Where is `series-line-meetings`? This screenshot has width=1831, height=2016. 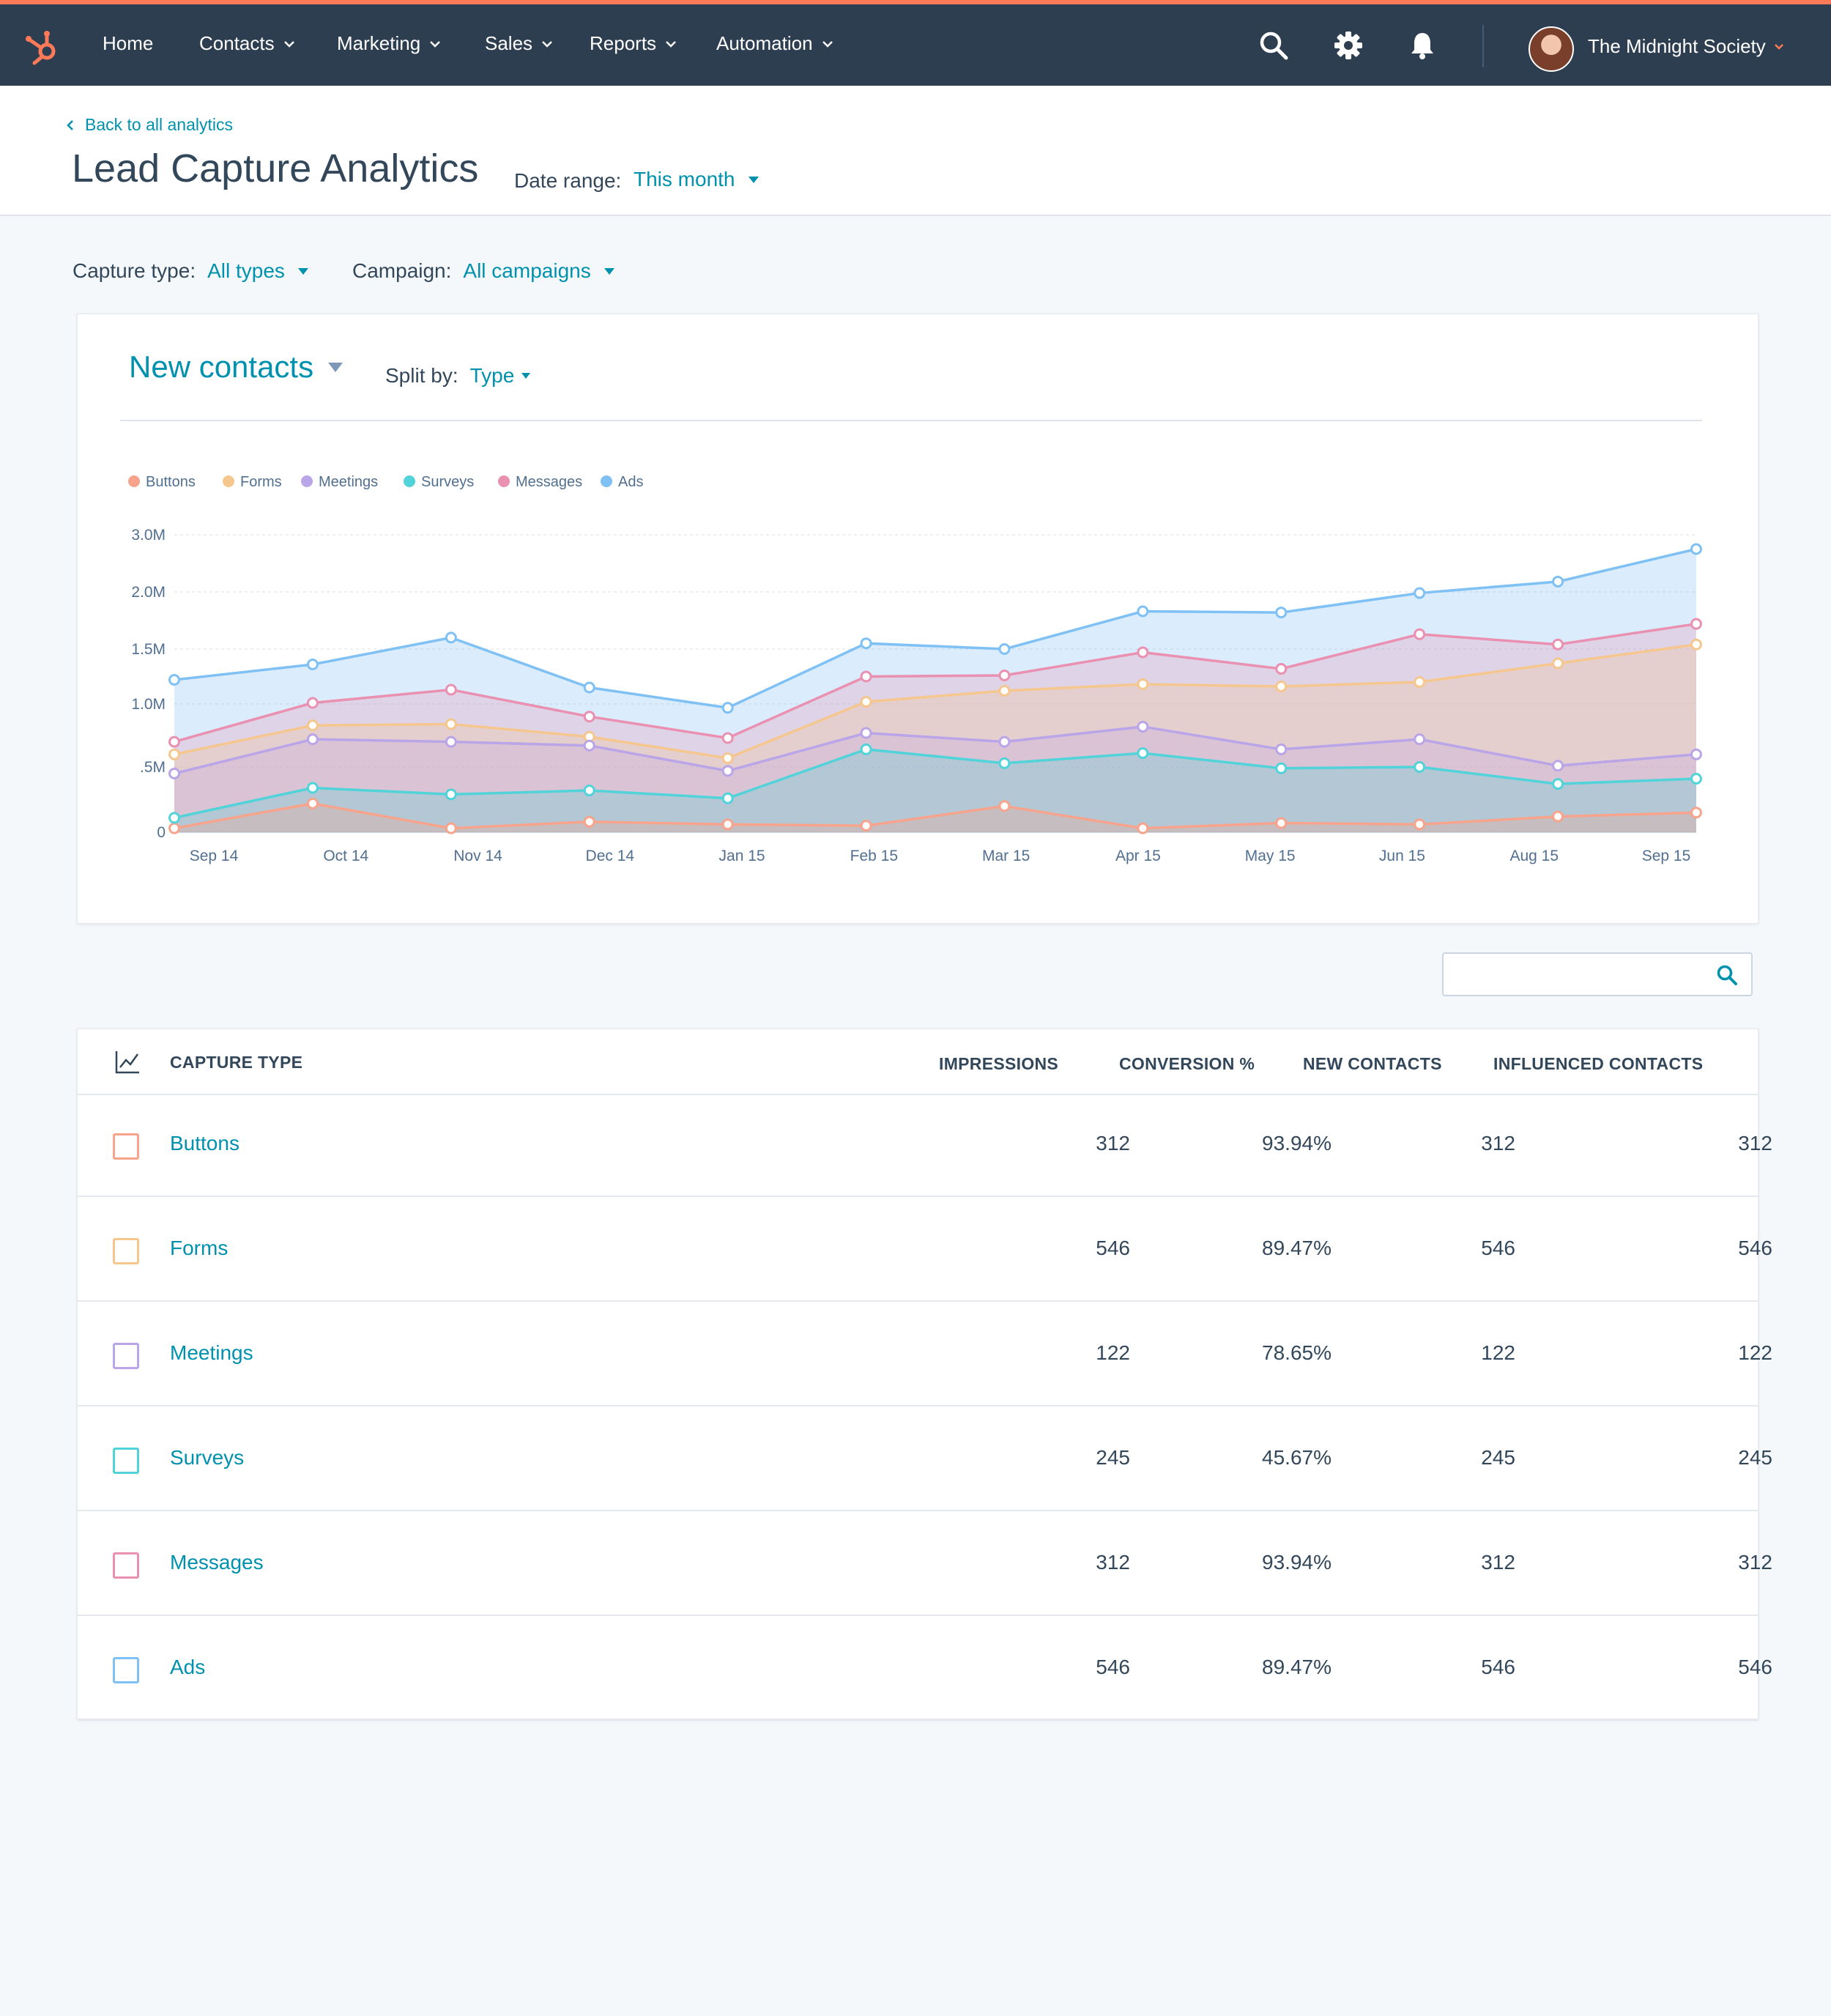
series-line-meetings is located at coordinates (935, 750).